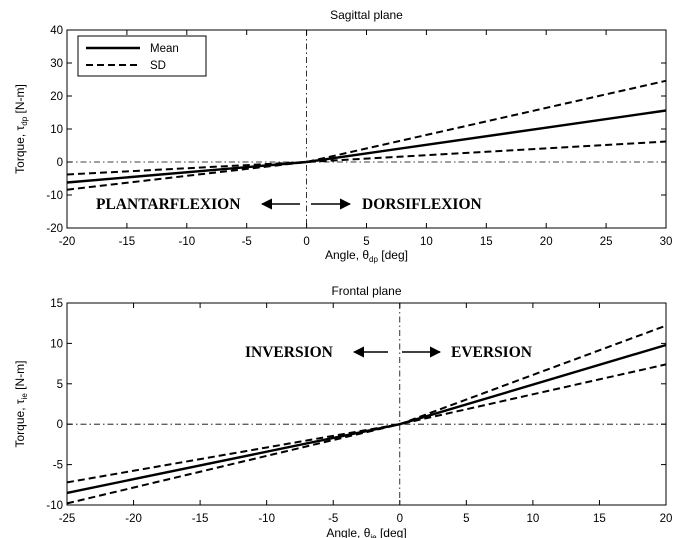 The height and width of the screenshot is (538, 689). What do you see at coordinates (54, 229) in the screenshot?
I see `y-tick-label: -20` at bounding box center [54, 229].